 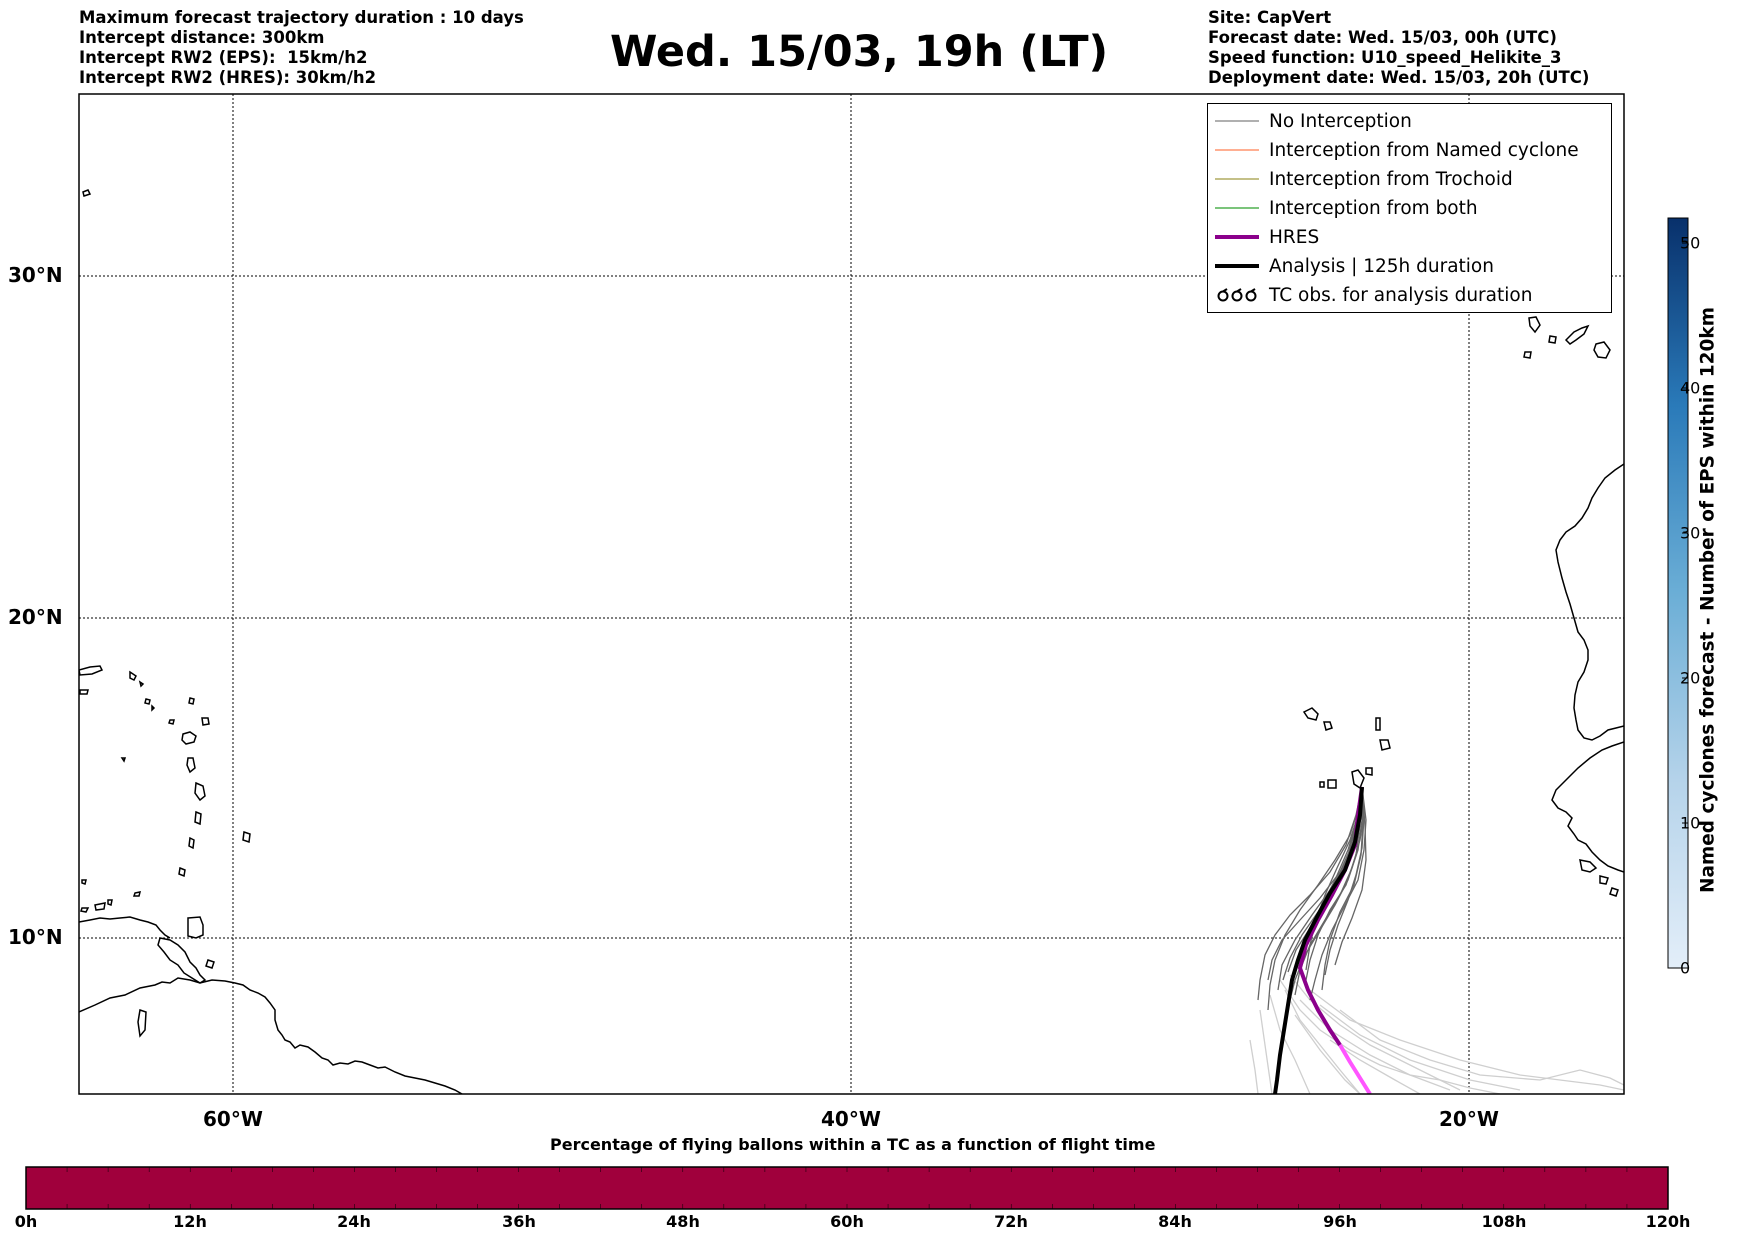 What do you see at coordinates (1328, 726) in the screenshot?
I see `island-sao-vicente` at bounding box center [1328, 726].